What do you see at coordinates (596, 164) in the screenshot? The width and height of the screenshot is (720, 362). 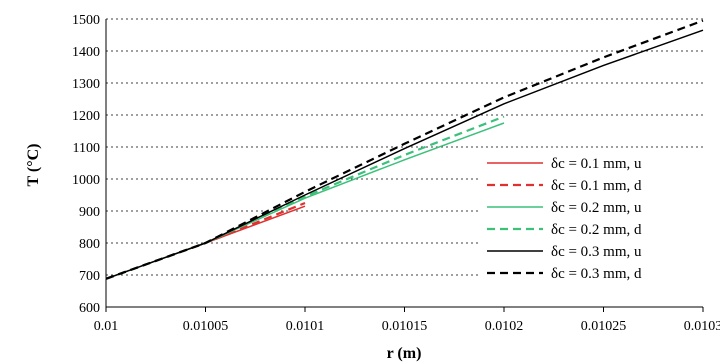 I see `legend-label: δc = 0.1 mm, u` at bounding box center [596, 164].